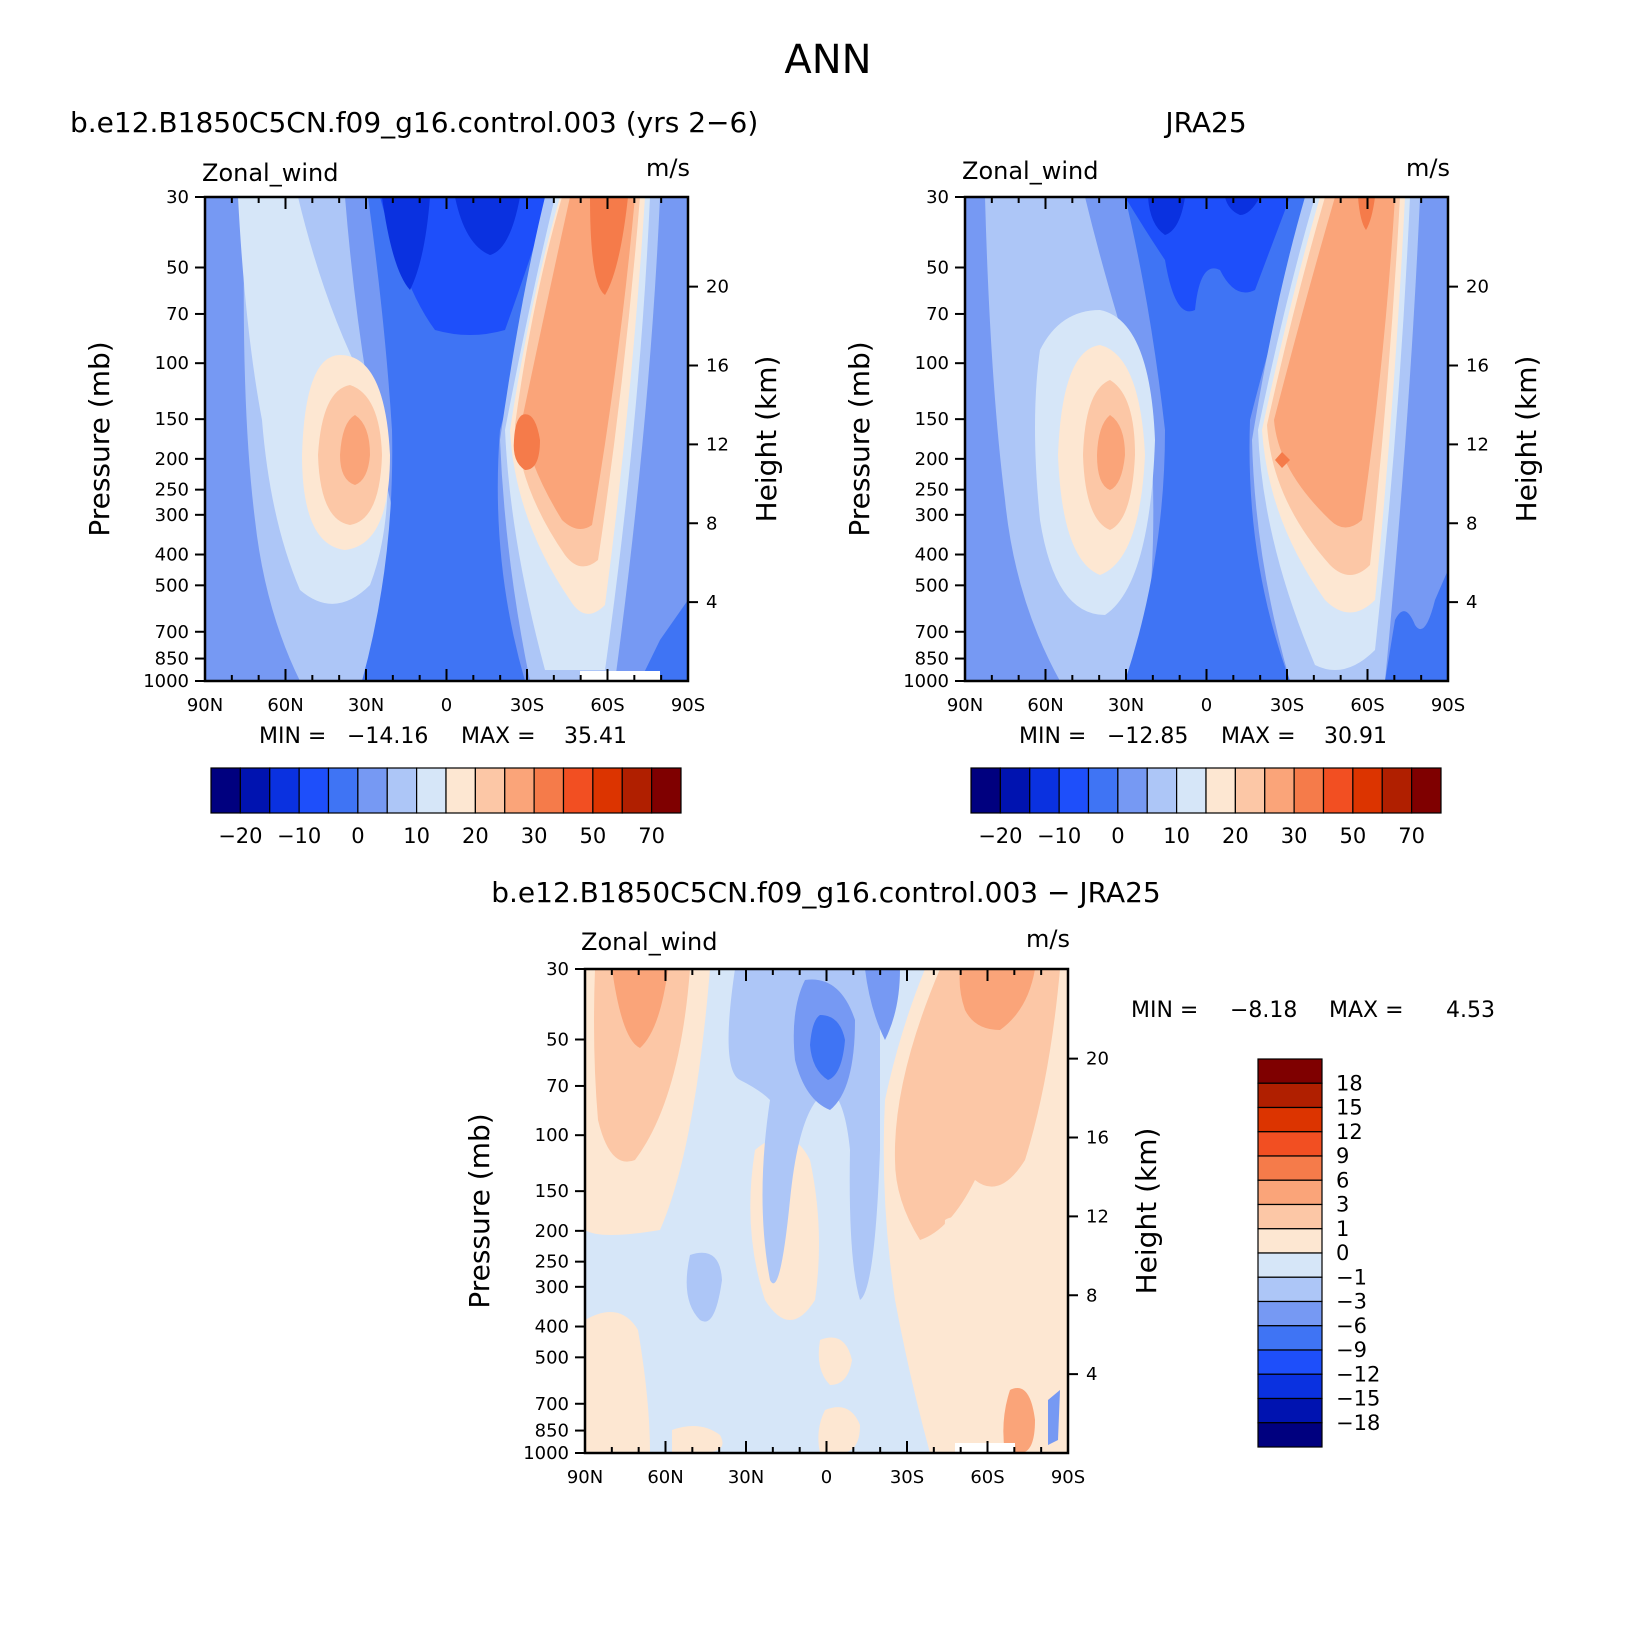  I want to click on panel-obs-contours, so click(1206, 439).